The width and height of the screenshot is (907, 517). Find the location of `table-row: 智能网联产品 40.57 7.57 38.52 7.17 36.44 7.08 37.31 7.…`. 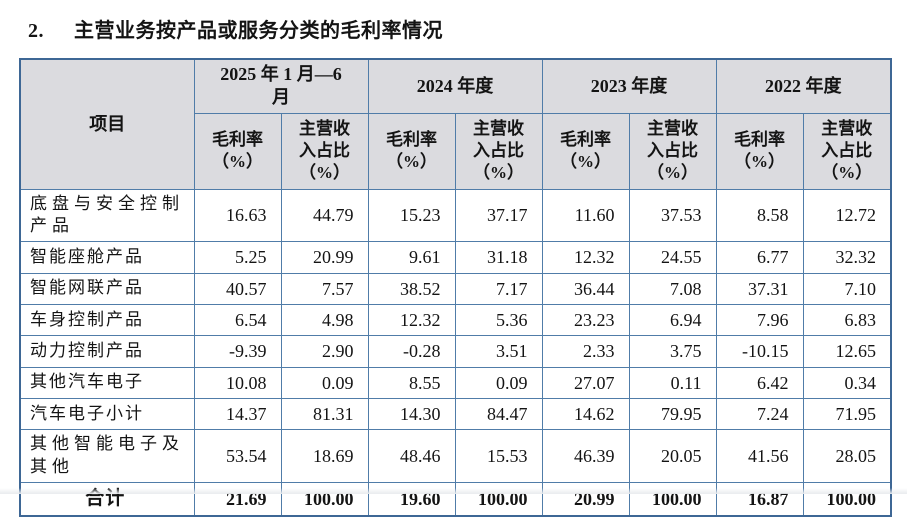

table-row: 智能网联产品 40.57 7.57 38.52 7.17 36.44 7.08 37.31 7.… is located at coordinates (455, 288).